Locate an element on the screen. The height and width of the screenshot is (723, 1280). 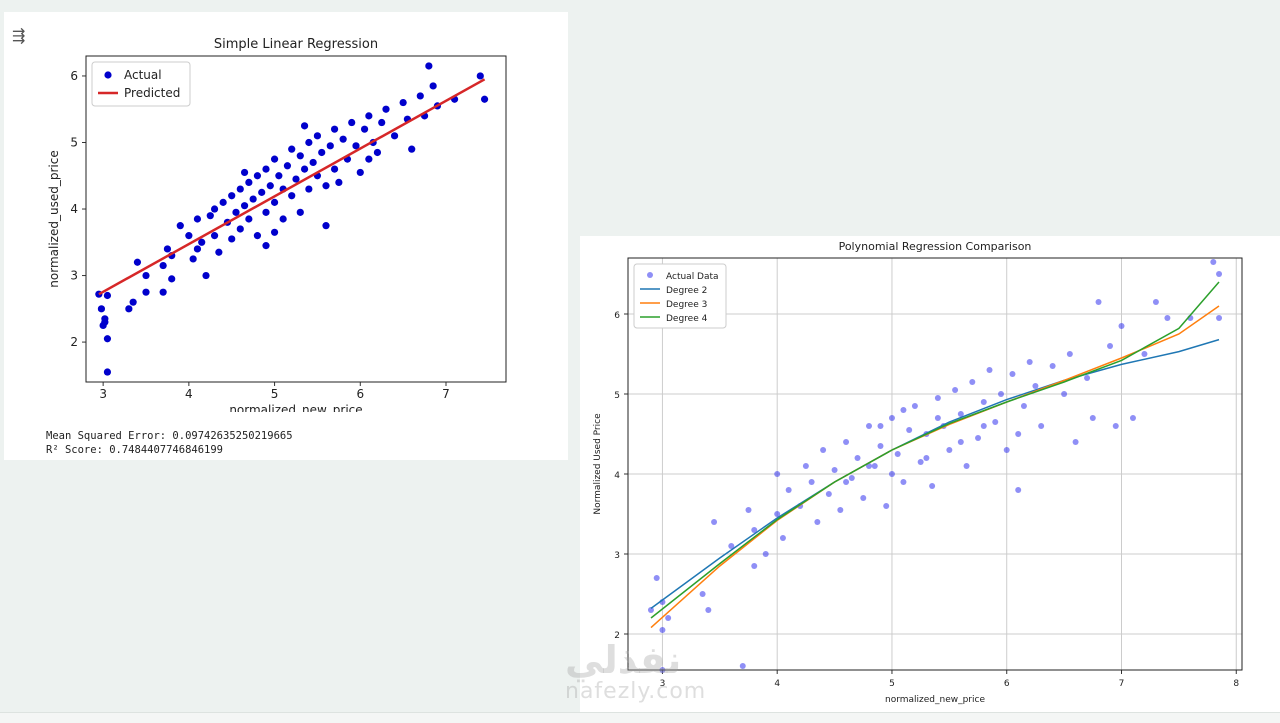
x-tick-label: 6 is located at coordinates (1007, 684).